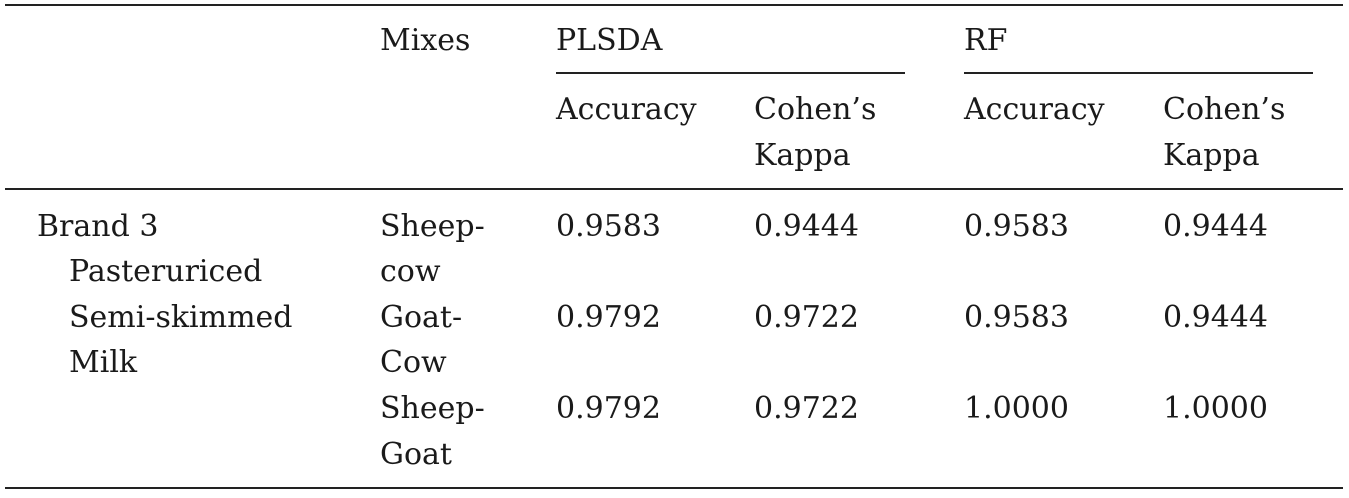  Describe the element at coordinates (1034, 109) in the screenshot. I see `header-rf-accuracy: Accuracy` at that location.